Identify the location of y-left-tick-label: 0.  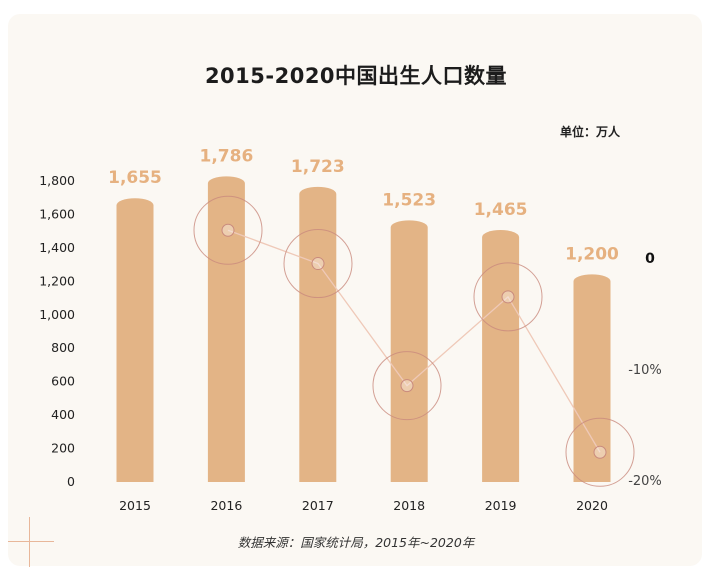
(71, 481).